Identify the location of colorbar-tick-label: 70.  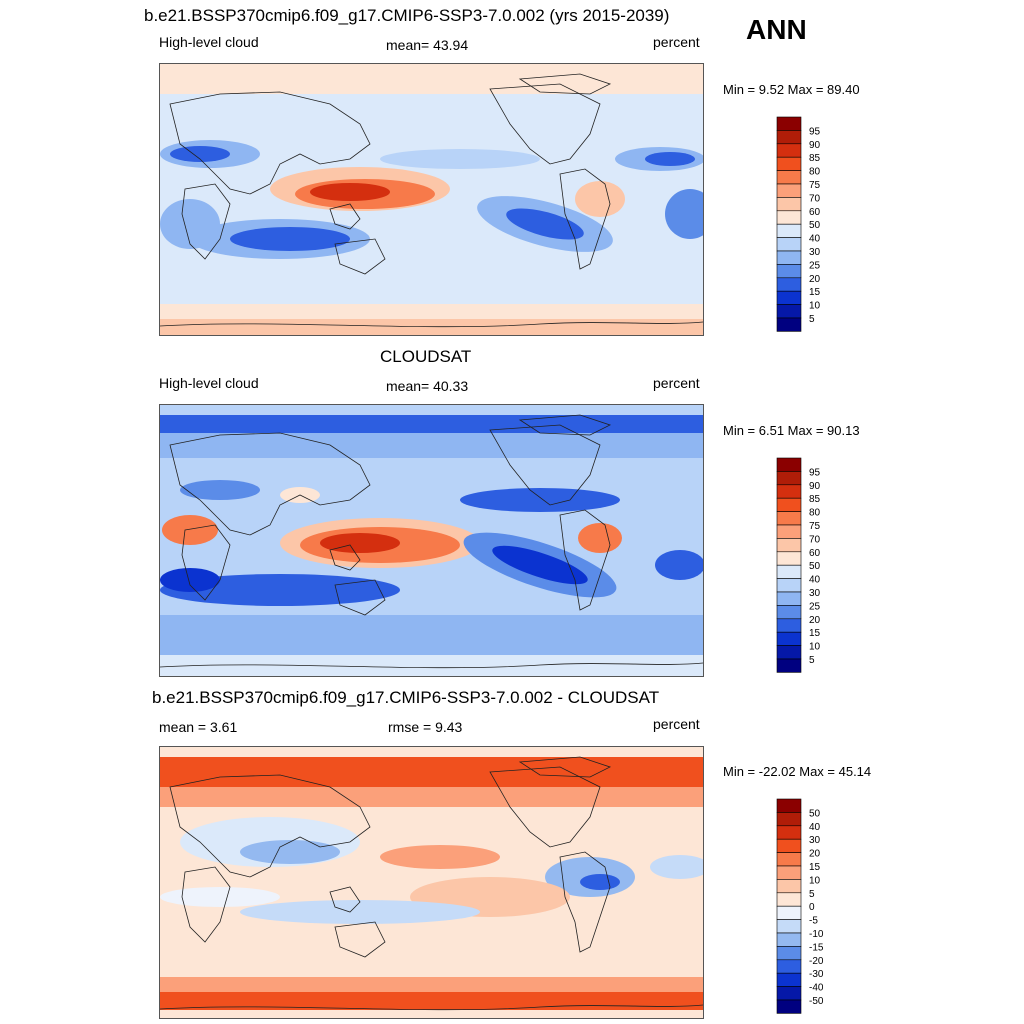
(815, 198).